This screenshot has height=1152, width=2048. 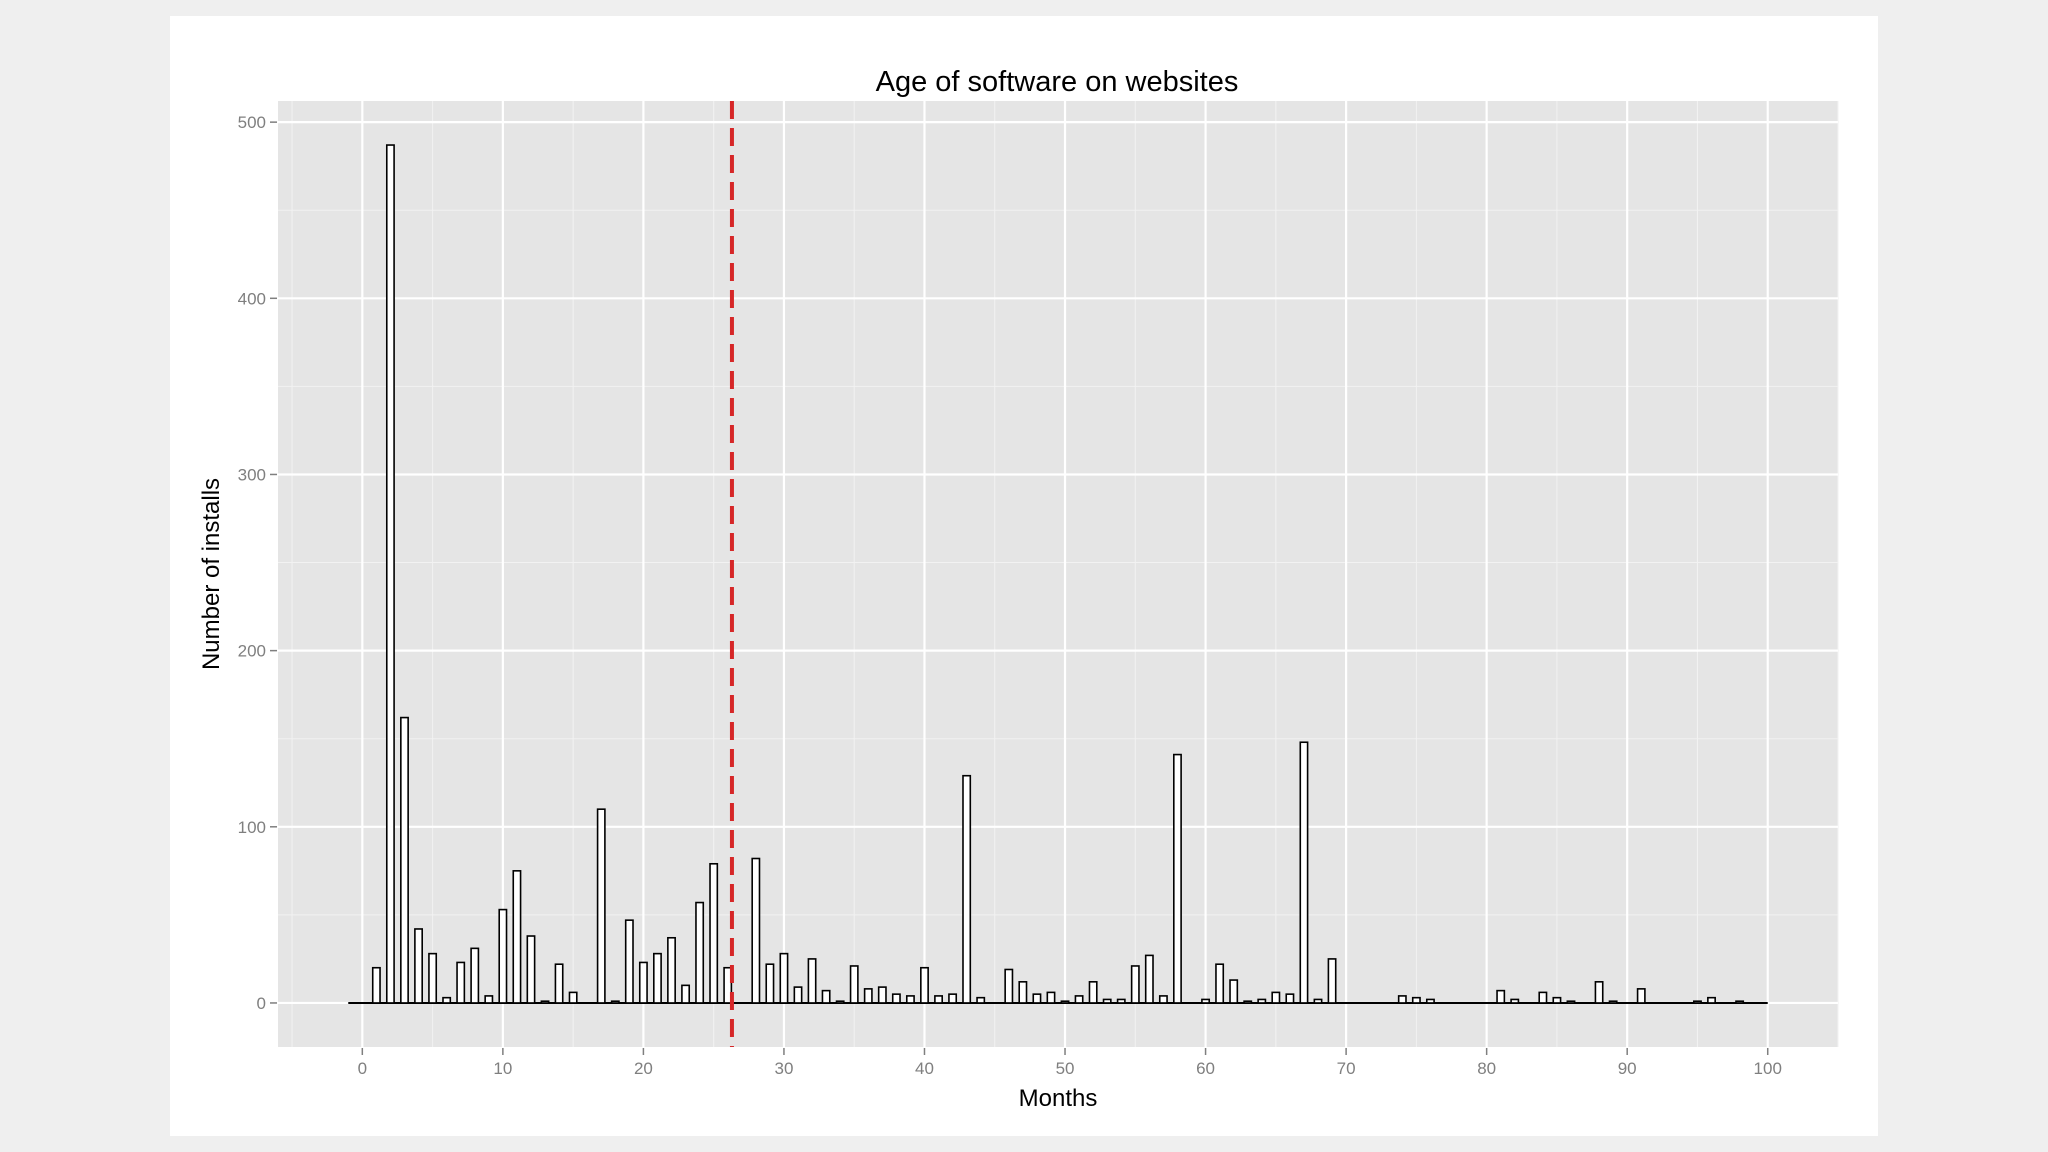 What do you see at coordinates (643, 1068) in the screenshot?
I see `x-tick-label: 20` at bounding box center [643, 1068].